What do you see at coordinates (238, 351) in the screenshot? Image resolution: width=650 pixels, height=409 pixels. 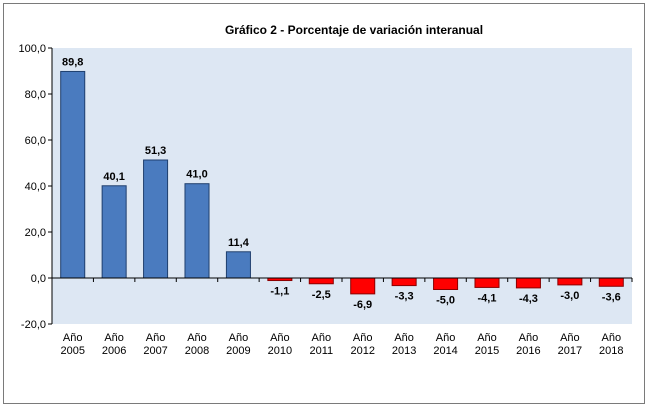 I see `x-tick-label: 2009` at bounding box center [238, 351].